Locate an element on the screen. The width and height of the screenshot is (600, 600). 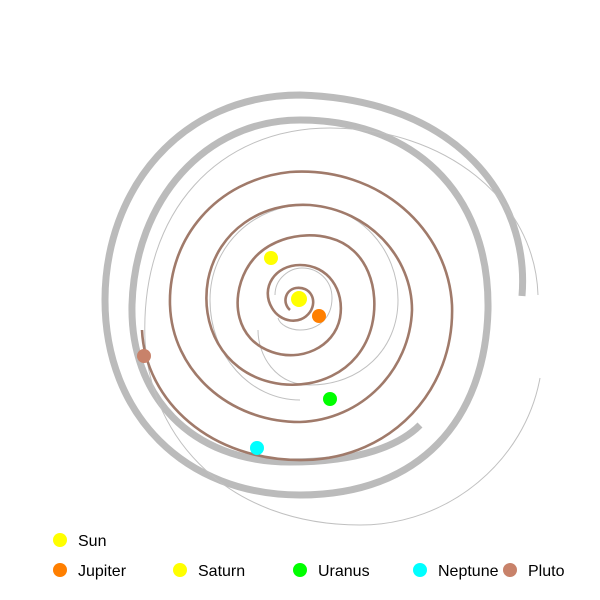
legend-item-pluto: Pluto is located at coordinates (534, 571).